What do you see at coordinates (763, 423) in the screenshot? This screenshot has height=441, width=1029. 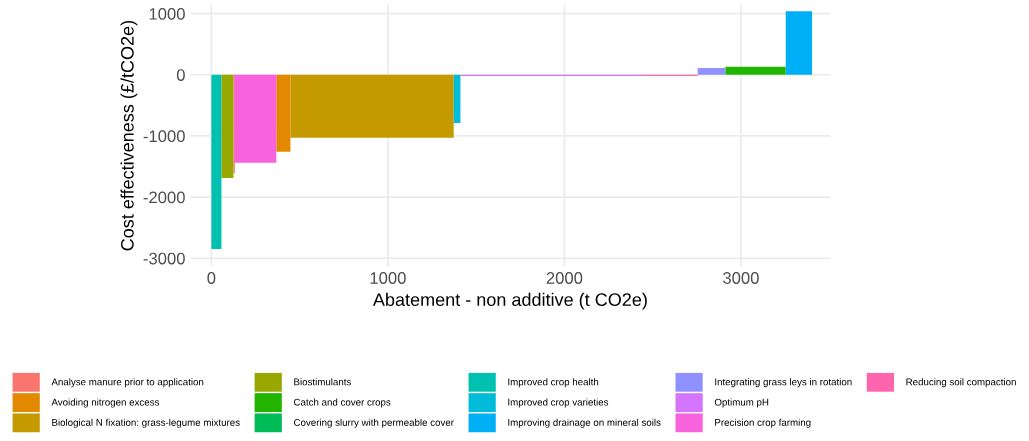 I see `legend-label: Precision crop farming` at bounding box center [763, 423].